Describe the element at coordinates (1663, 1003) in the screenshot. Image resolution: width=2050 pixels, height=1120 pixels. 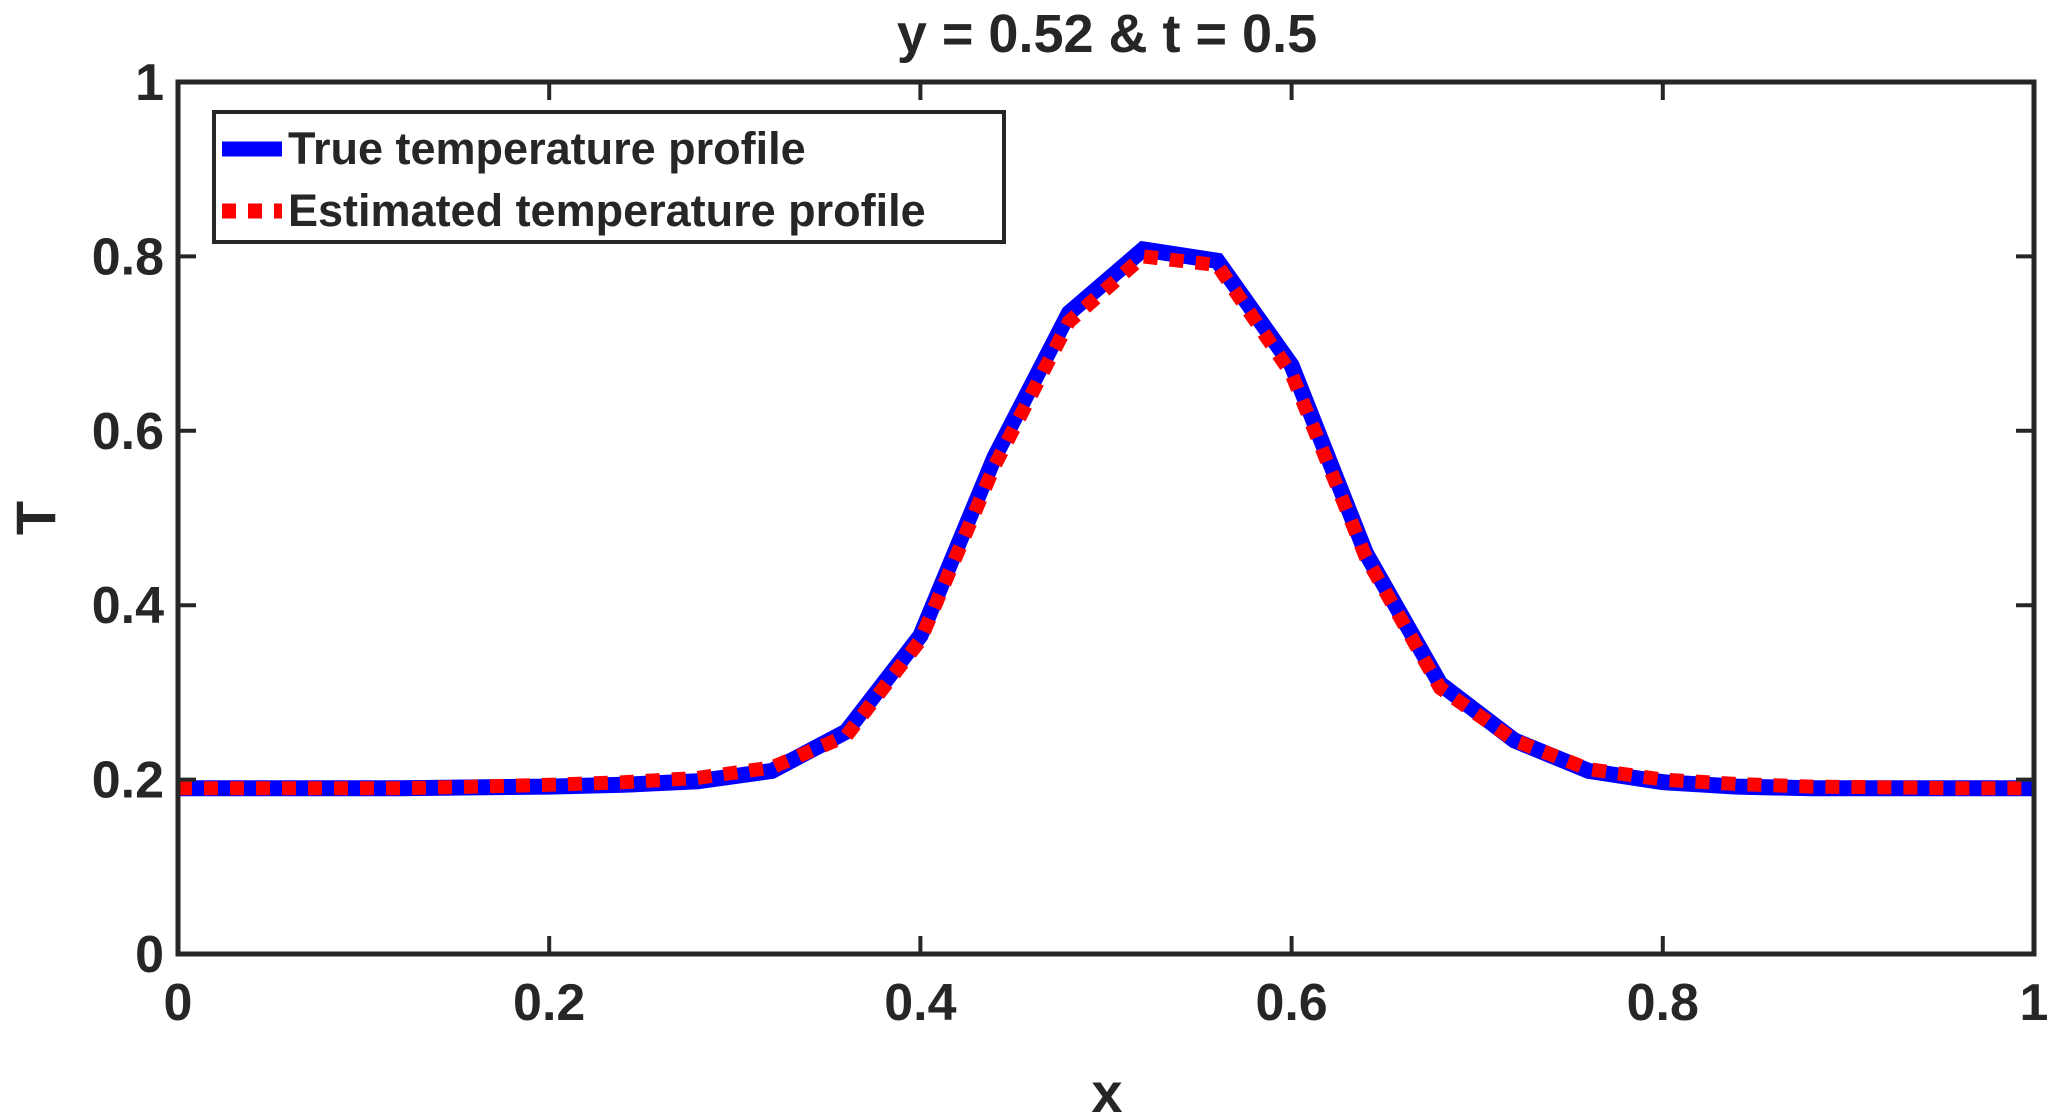
I see `x-tick-label: 0.8` at that location.